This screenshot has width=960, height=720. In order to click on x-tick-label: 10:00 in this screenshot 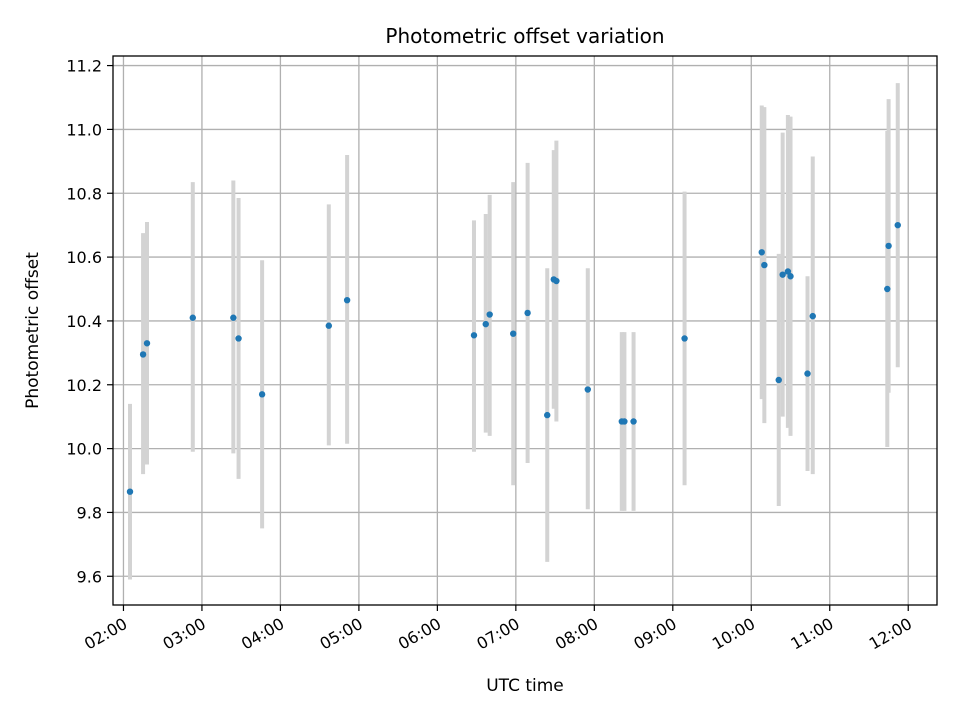, I will do `click(733, 634)`.